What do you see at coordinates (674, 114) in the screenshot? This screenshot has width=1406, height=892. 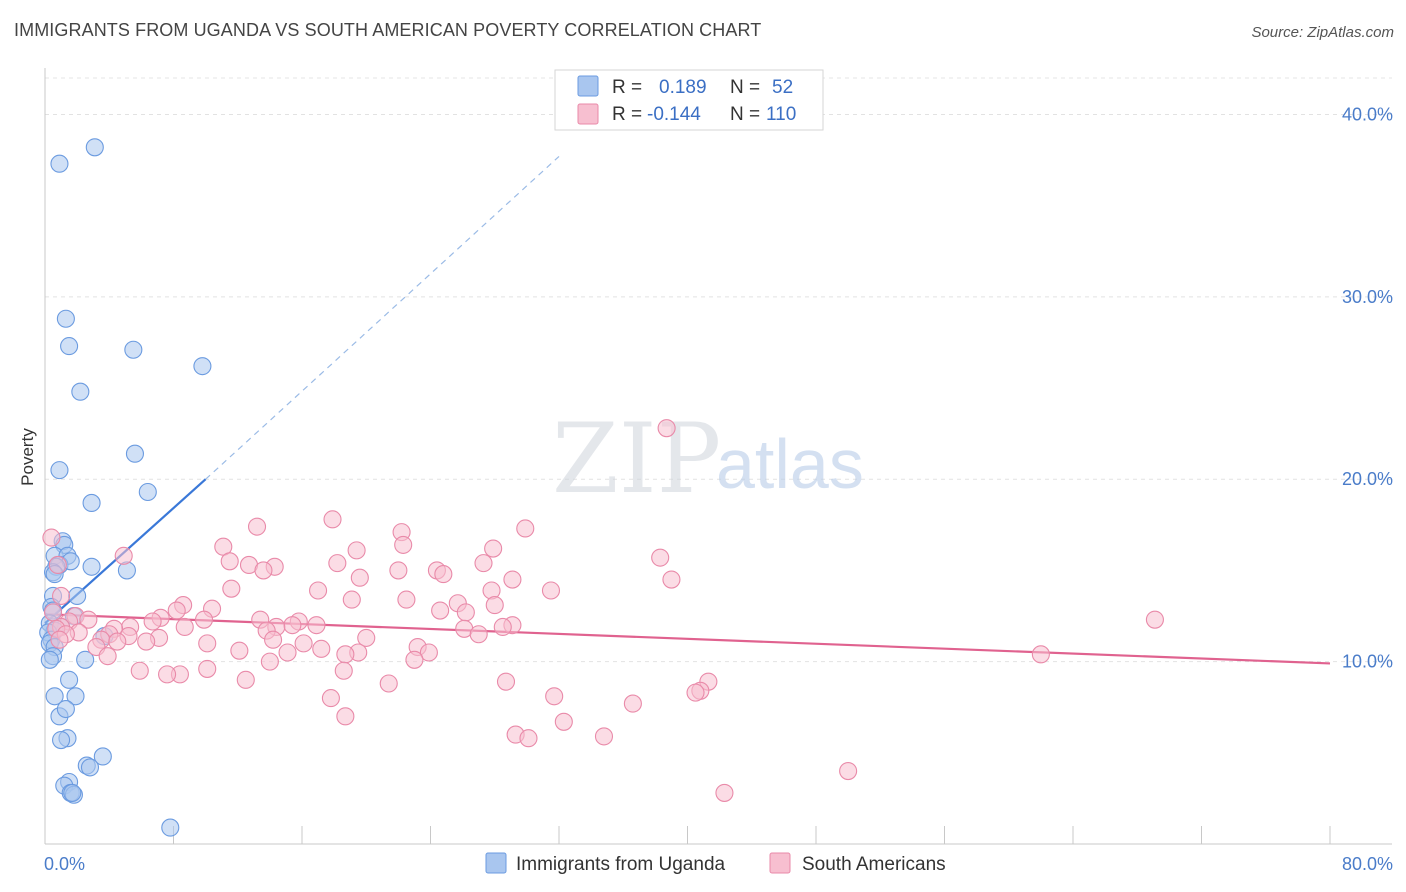 I see `legend-r-value: -0.144` at bounding box center [674, 114].